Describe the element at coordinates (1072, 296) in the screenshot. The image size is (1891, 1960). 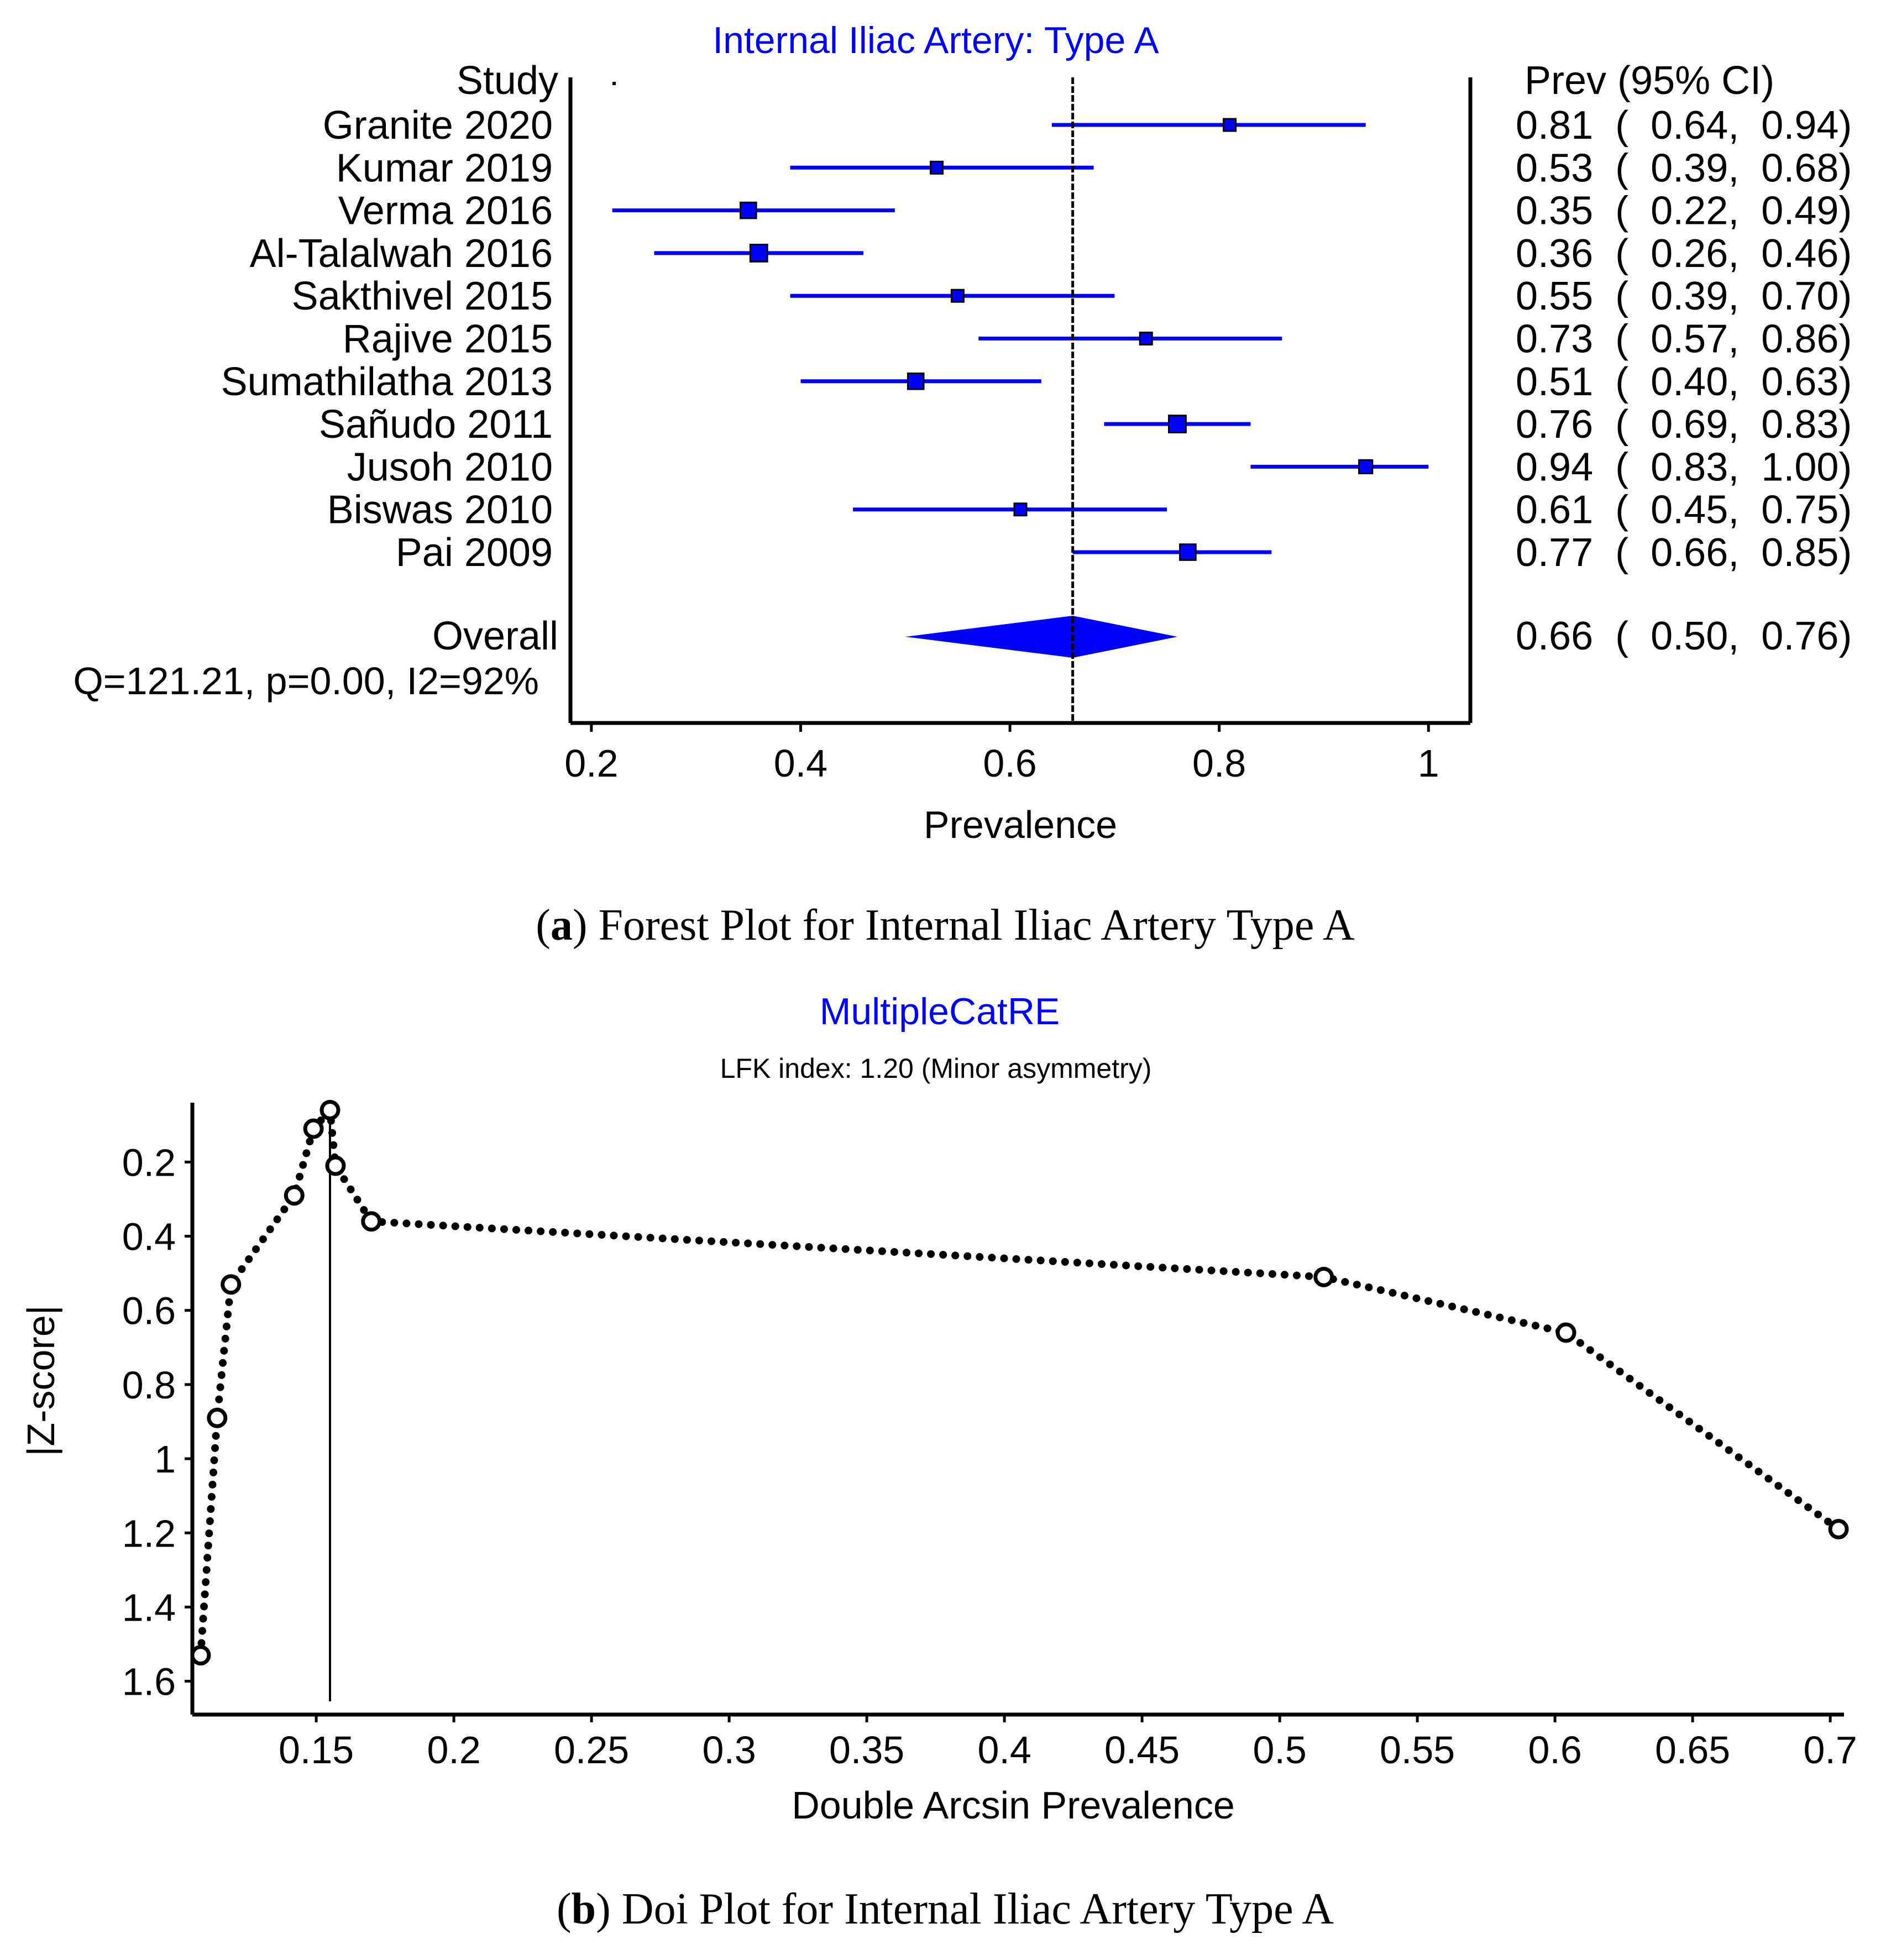
I see `study-row: Sakthivel 2015 0.55 ( 0.39, 0.70)` at that location.